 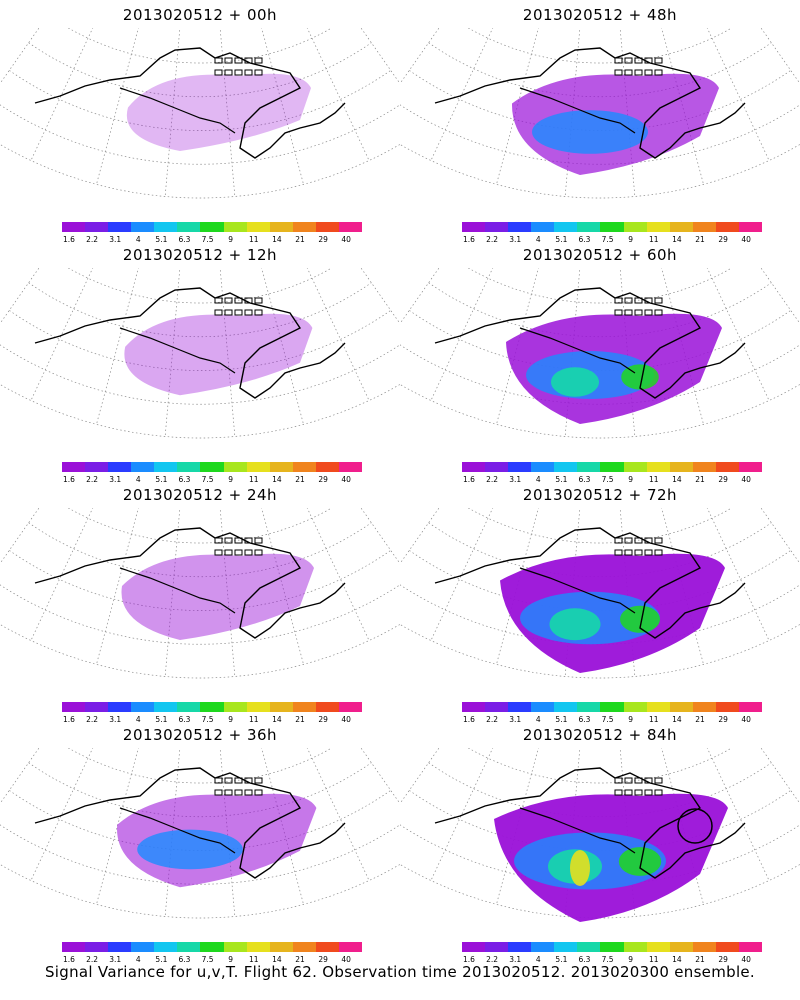 I want to click on colorbar-tick-label: 40, so click(x=746, y=719).